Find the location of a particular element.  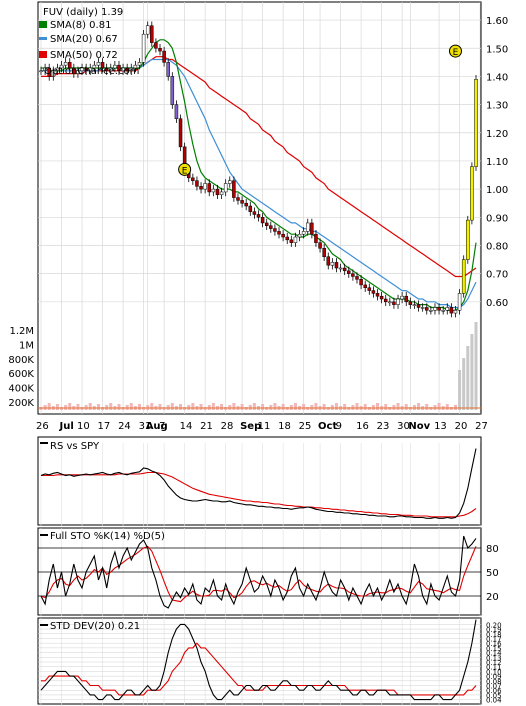

stddev-tick-label: 0.18 is located at coordinates (494, 635).